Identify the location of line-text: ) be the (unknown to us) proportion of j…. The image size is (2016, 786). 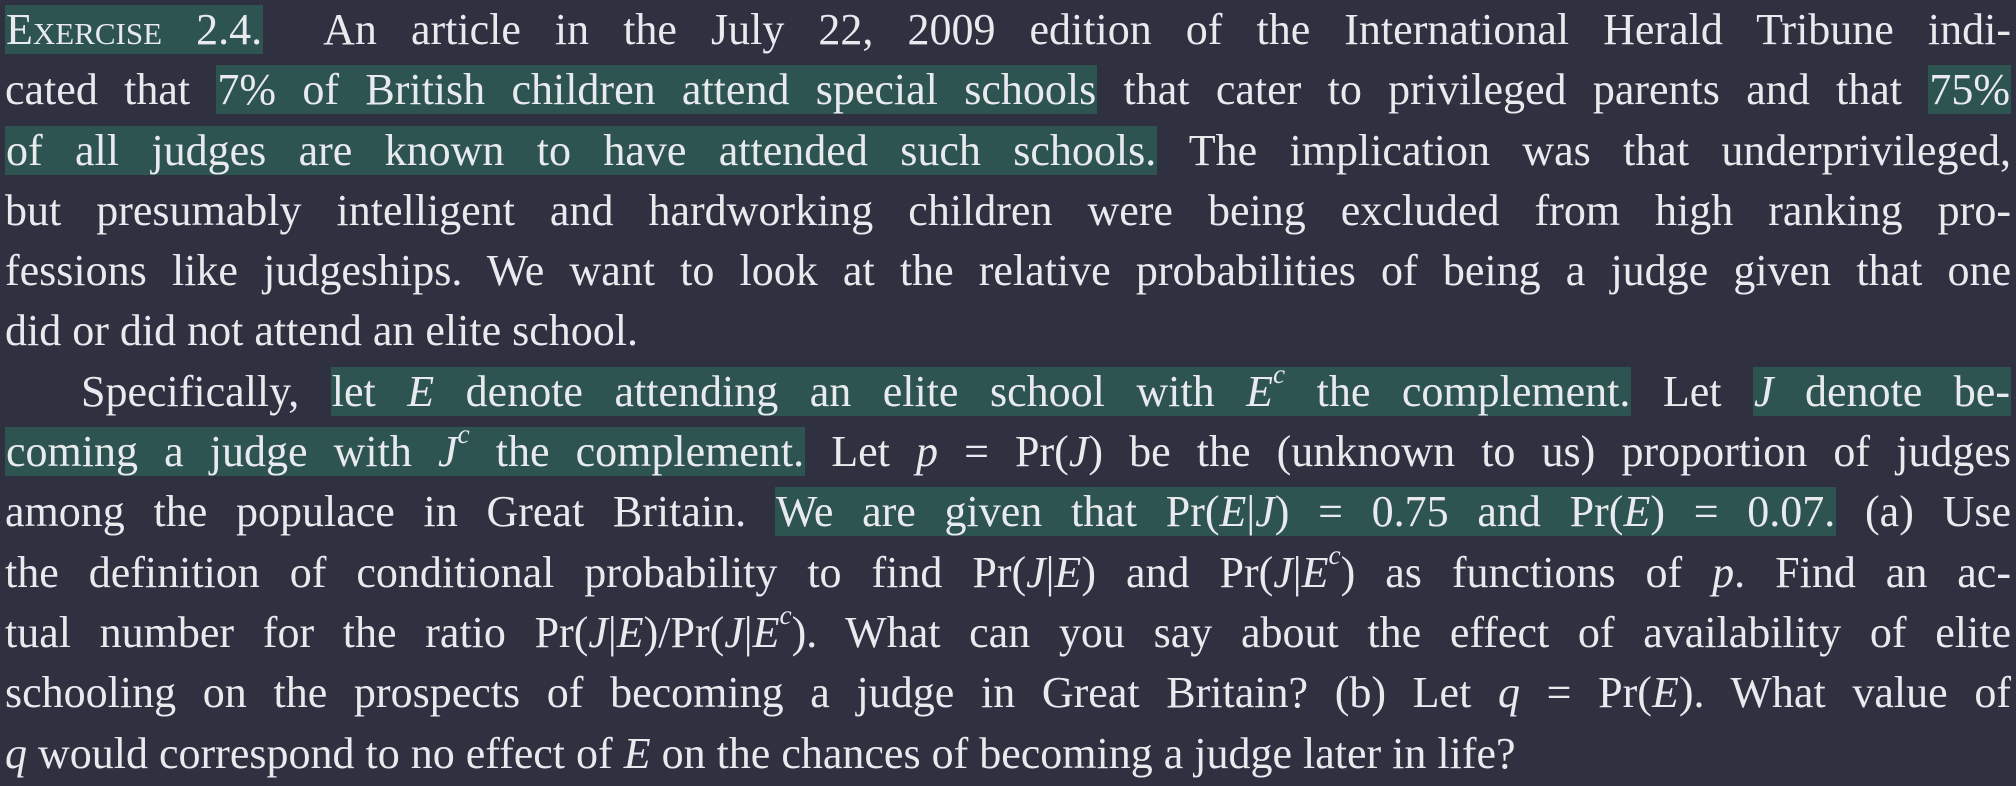
(1549, 452).